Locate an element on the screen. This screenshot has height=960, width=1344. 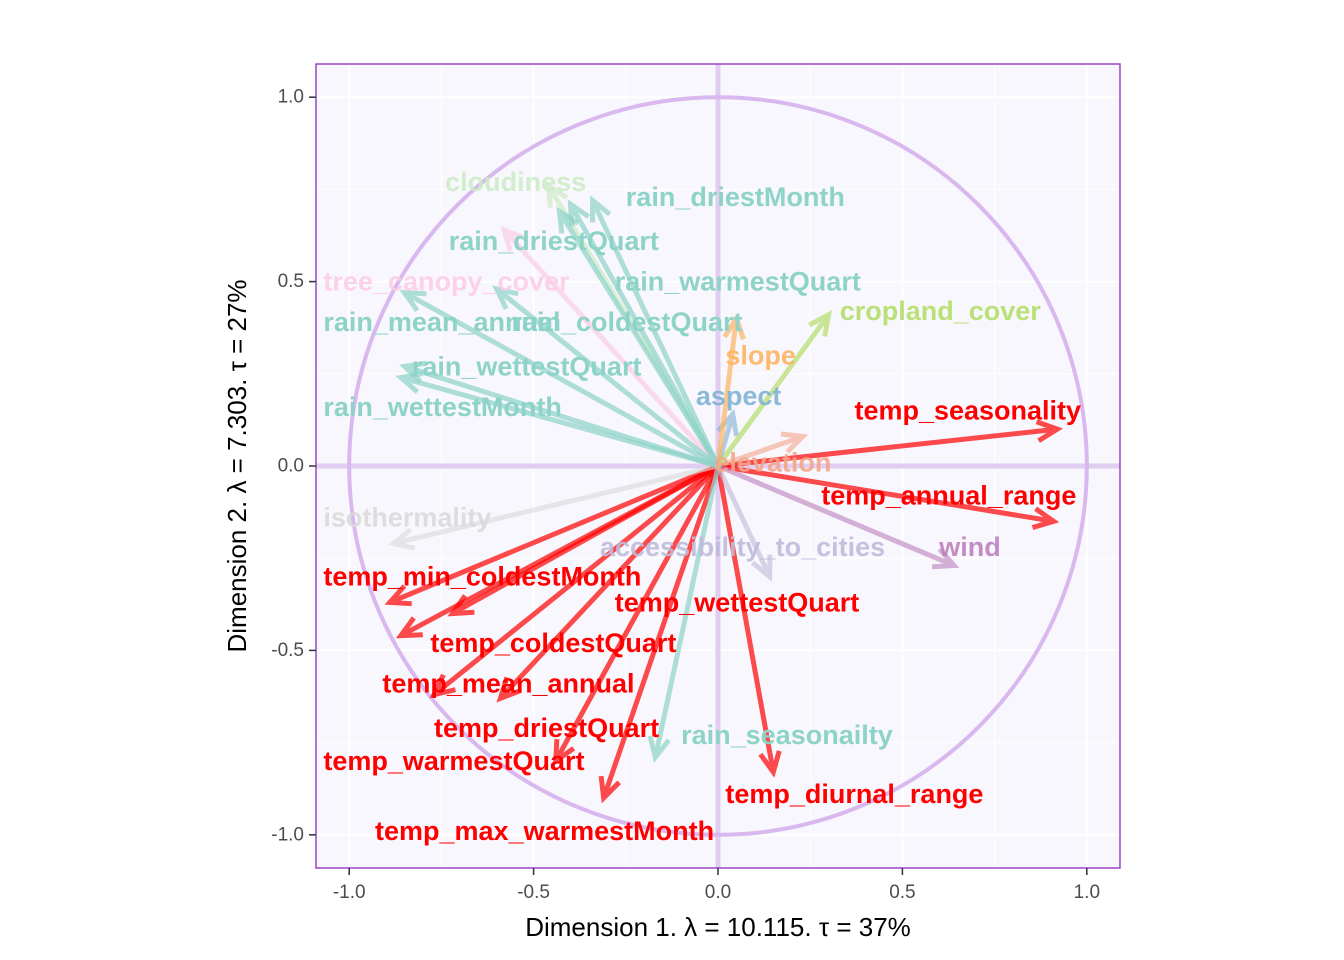
arrow-temp-seasonality is located at coordinates (890, 444).